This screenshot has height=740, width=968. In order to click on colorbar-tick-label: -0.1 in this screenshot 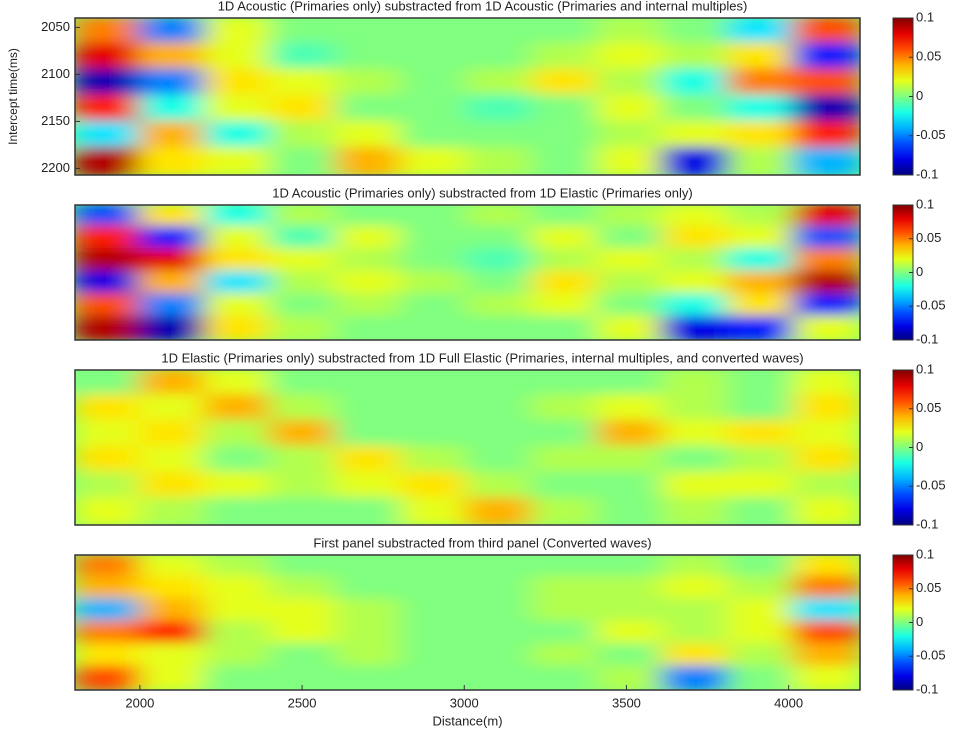, I will do `click(927, 688)`.